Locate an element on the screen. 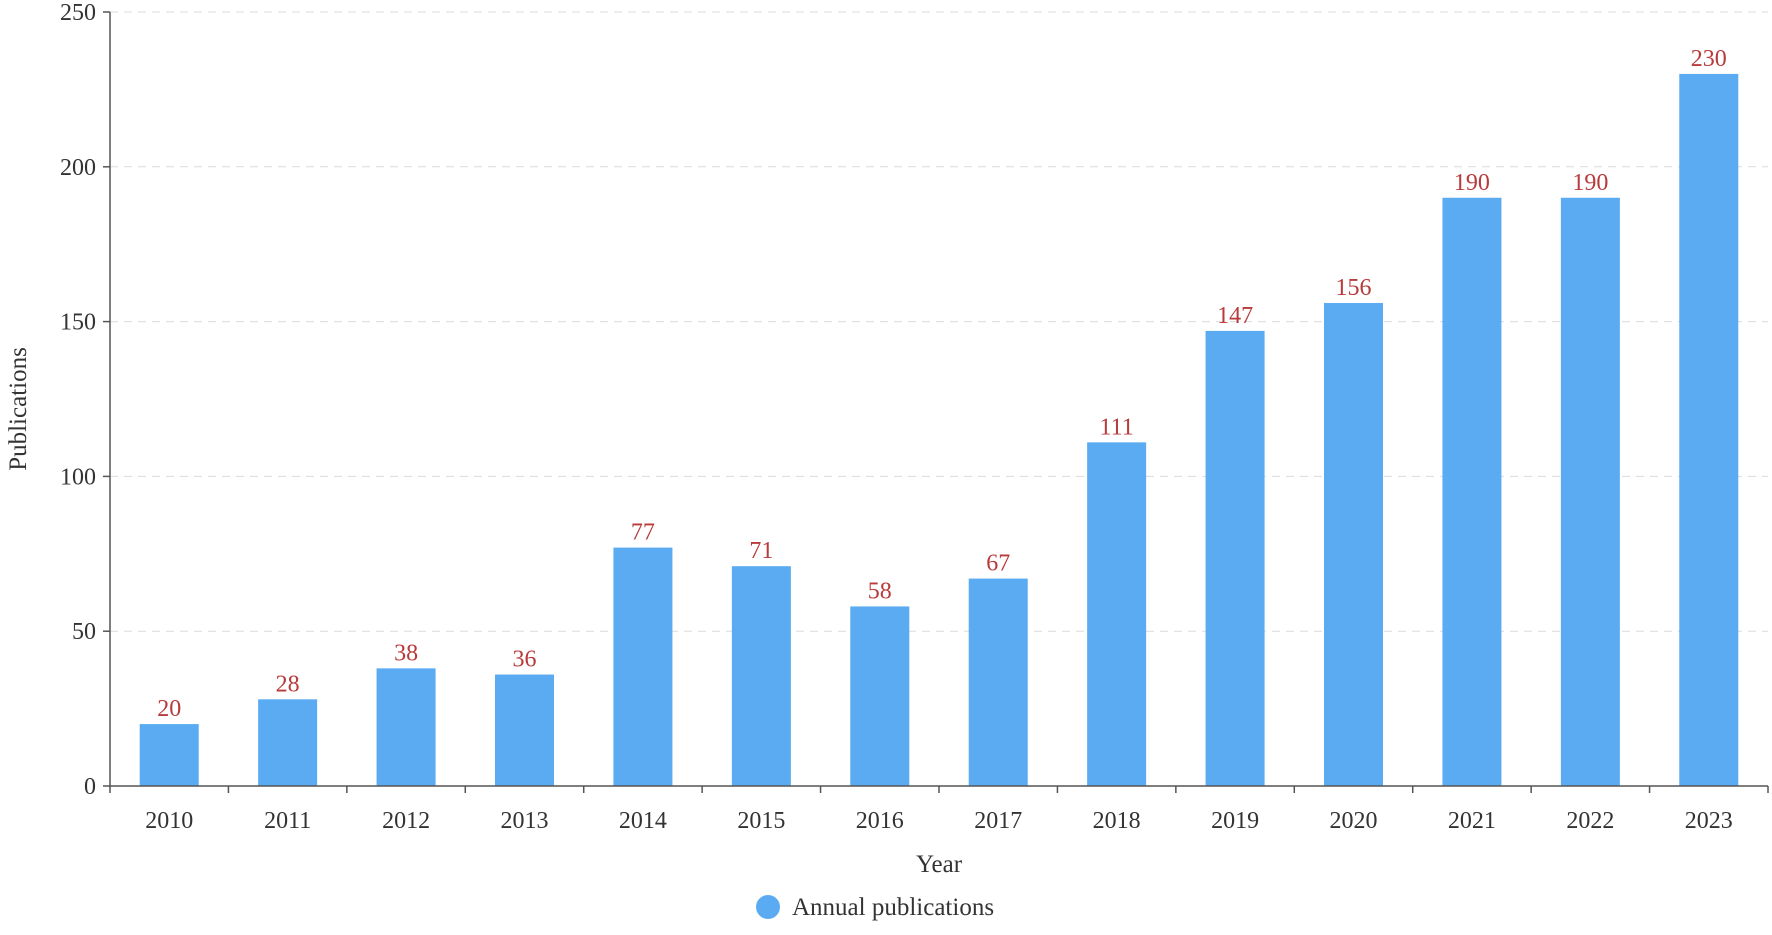 Image resolution: width=1772 pixels, height=935 pixels. x-tick-label-2011: 2011 is located at coordinates (287, 821).